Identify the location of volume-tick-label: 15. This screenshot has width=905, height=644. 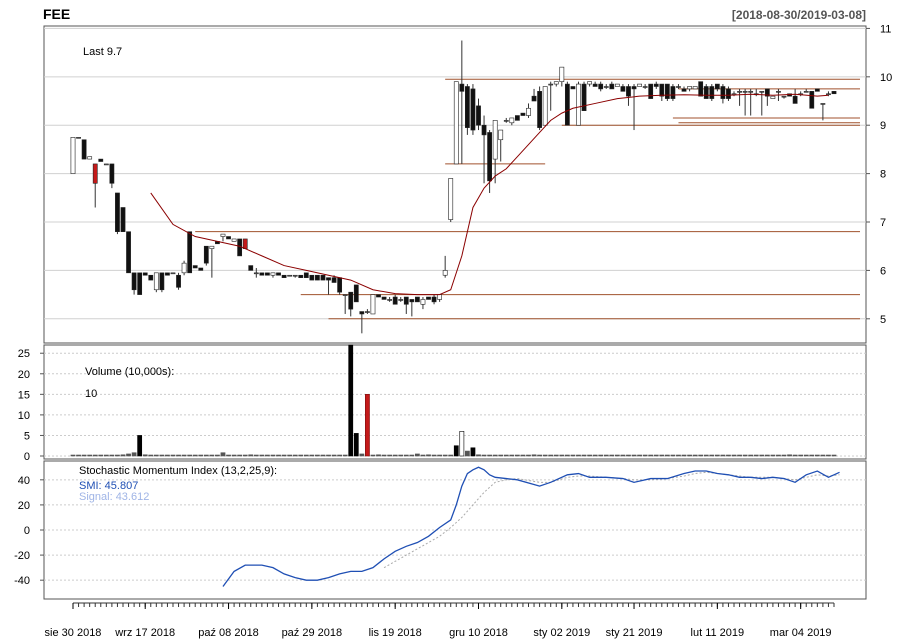
(24, 395).